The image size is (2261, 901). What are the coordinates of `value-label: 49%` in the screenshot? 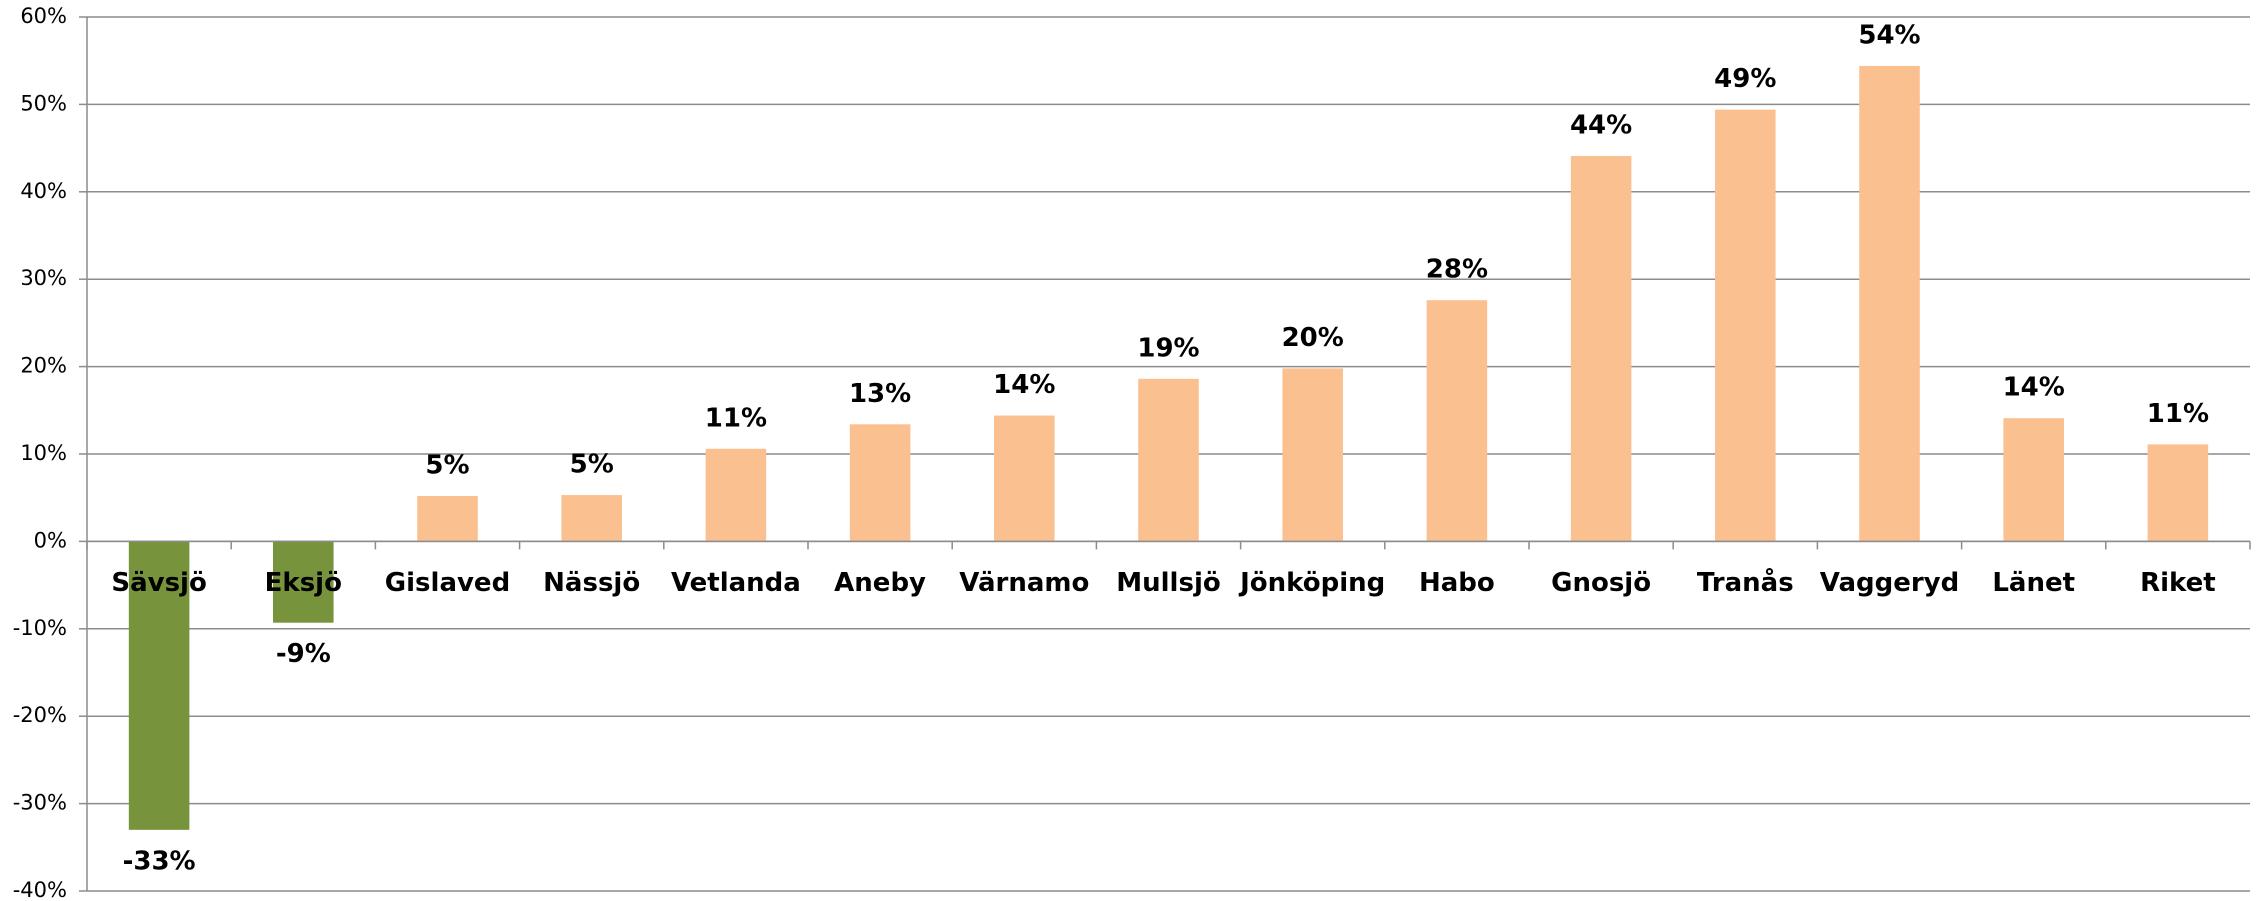 It's located at (1745, 79).